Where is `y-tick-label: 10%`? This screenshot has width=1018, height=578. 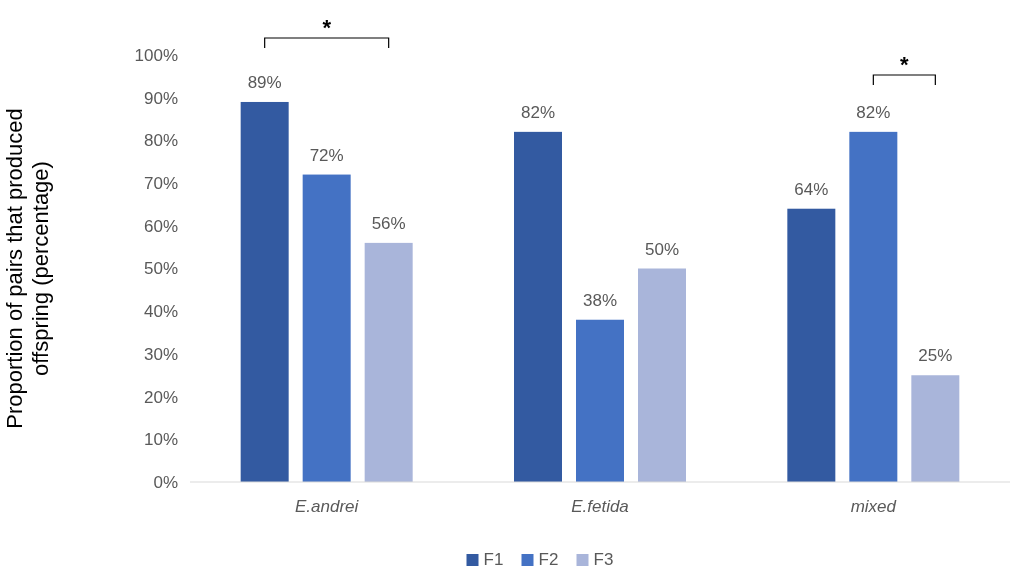 y-tick-label: 10% is located at coordinates (160, 440).